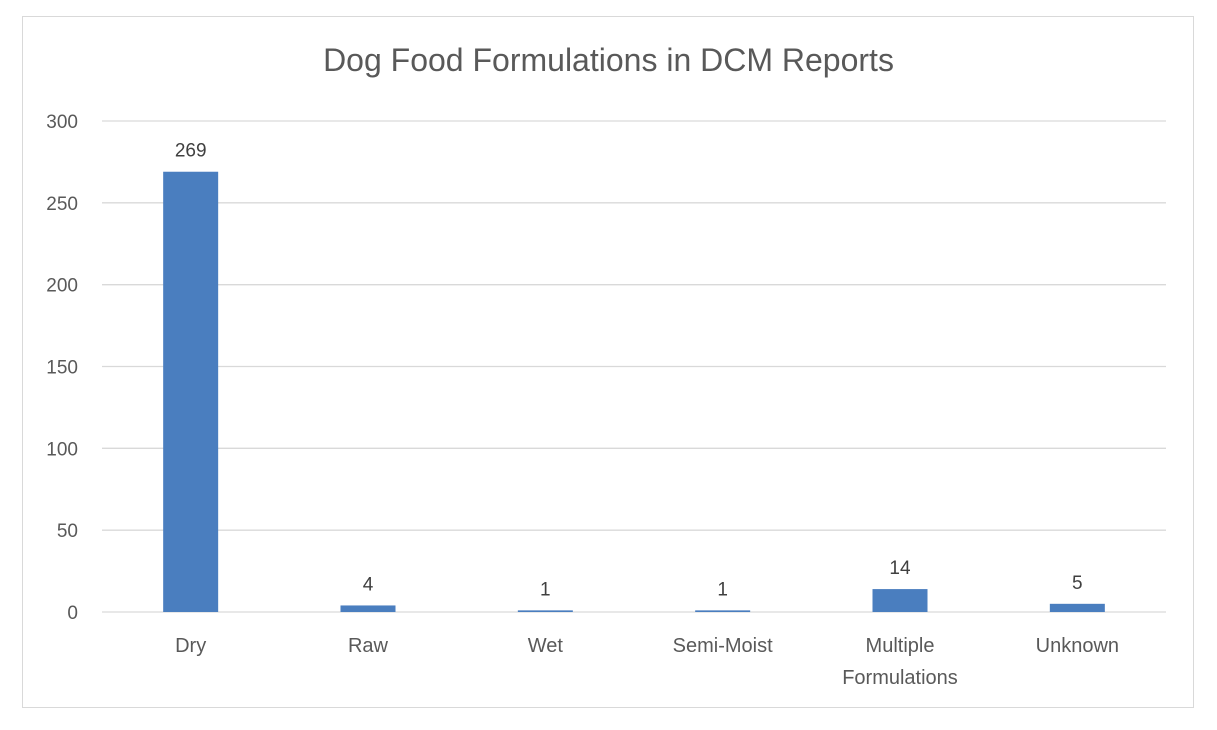  I want to click on data-label-4: 14, so click(900, 568).